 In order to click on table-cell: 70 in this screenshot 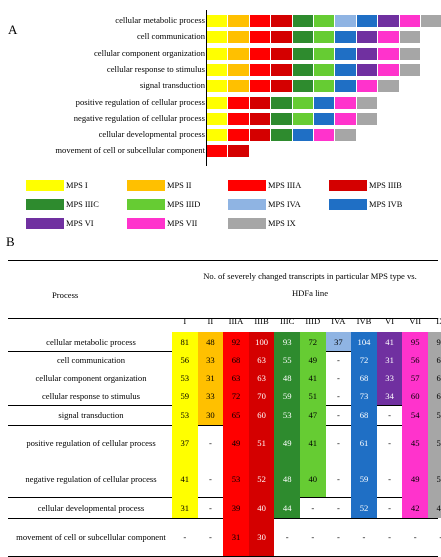, I will do `click(261, 396)`.